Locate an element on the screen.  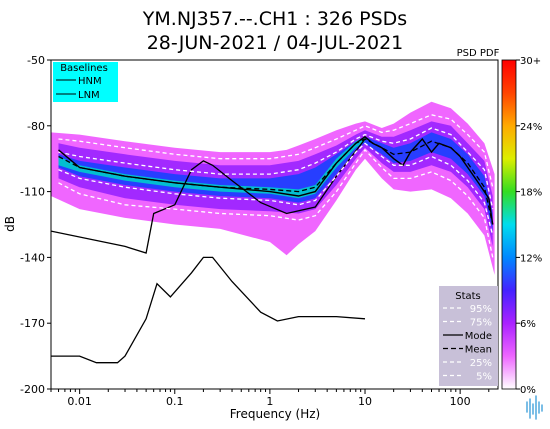
baselines-legend-hnm: HNM is located at coordinates (90, 81).